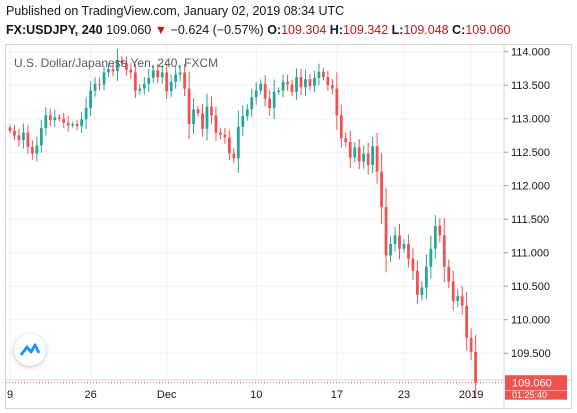 Image resolution: width=577 pixels, height=413 pixels. What do you see at coordinates (488, 30) in the screenshot?
I see `close-value: 109.060` at bounding box center [488, 30].